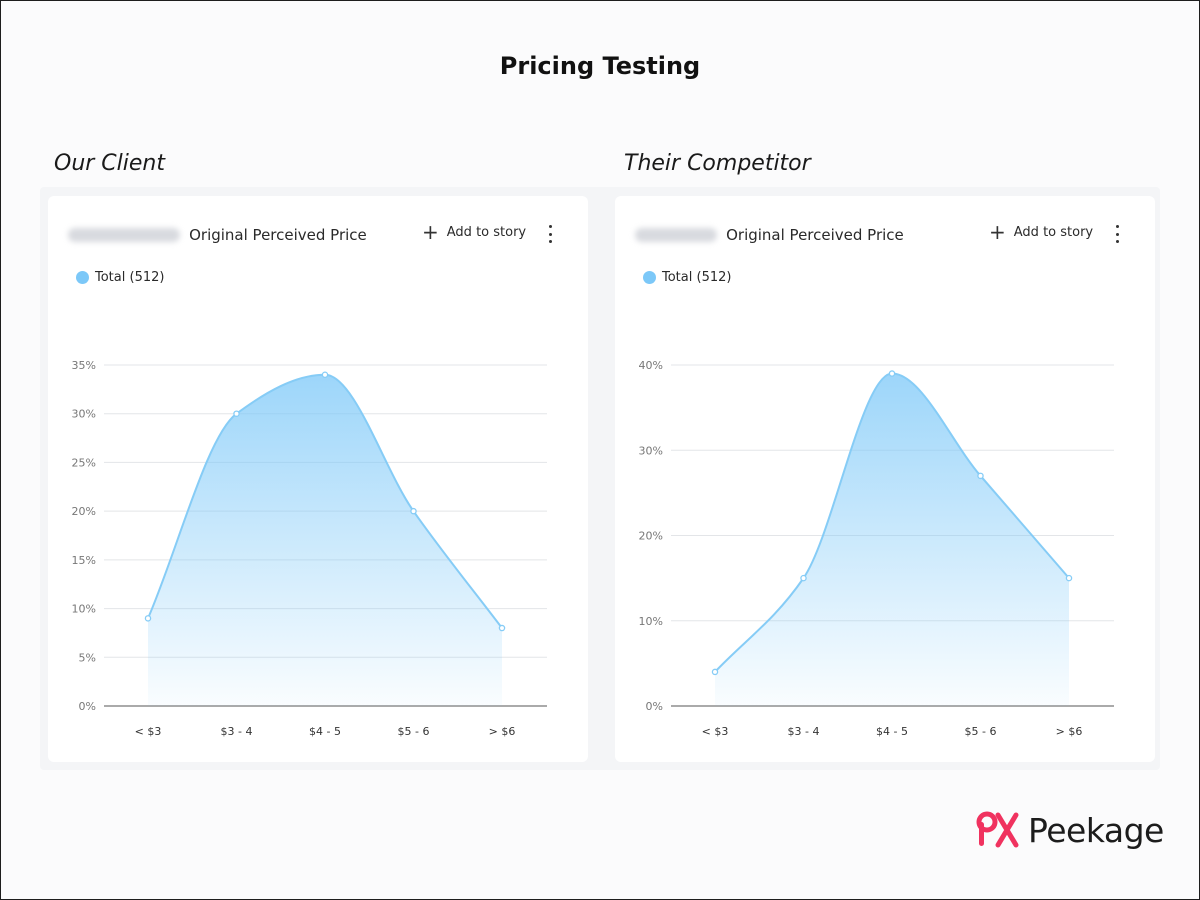 This screenshot has height=900, width=1200. I want to click on pk-logo-icon, so click(997, 829).